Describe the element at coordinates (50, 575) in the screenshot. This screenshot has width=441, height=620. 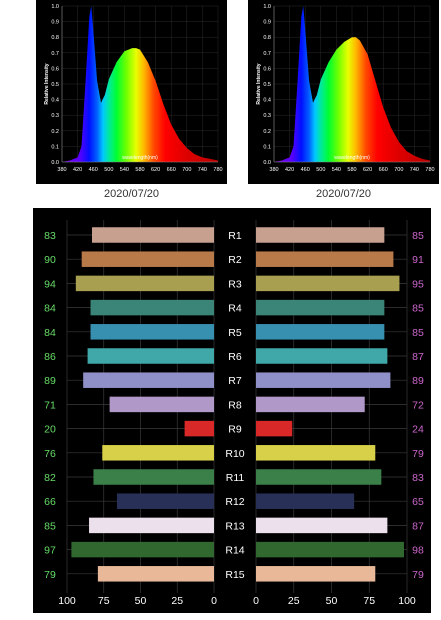
I see `cri-value-left: 79` at that location.